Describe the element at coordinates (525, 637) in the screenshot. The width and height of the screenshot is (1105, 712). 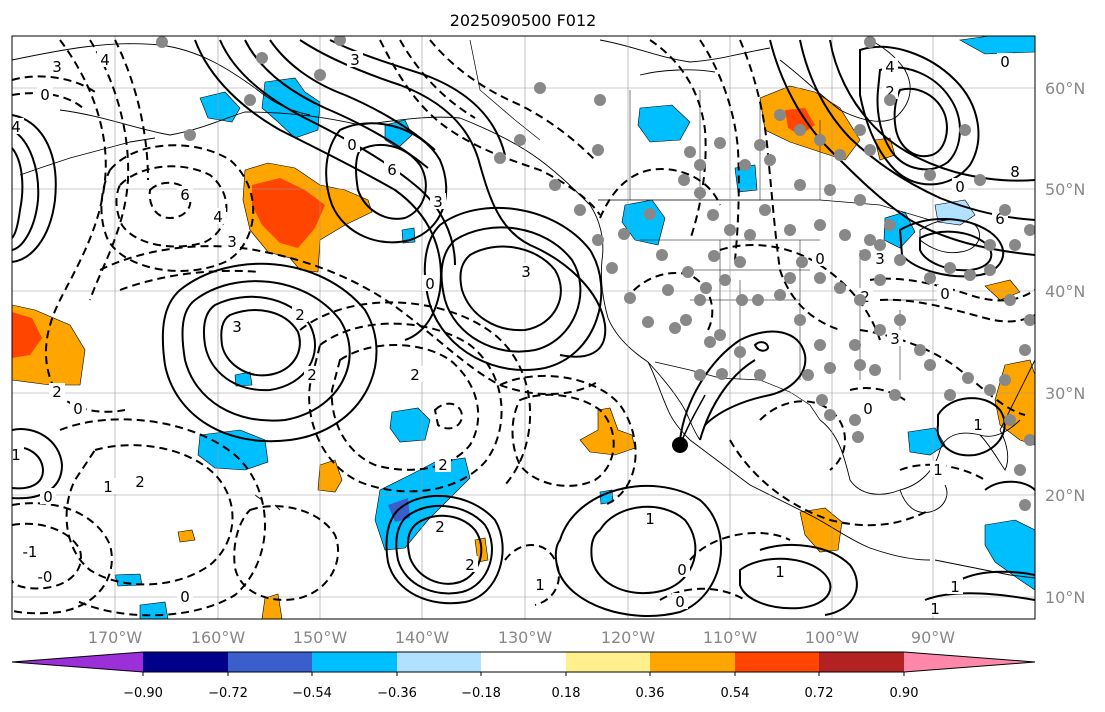
I see `longitude-label: 130°W` at that location.